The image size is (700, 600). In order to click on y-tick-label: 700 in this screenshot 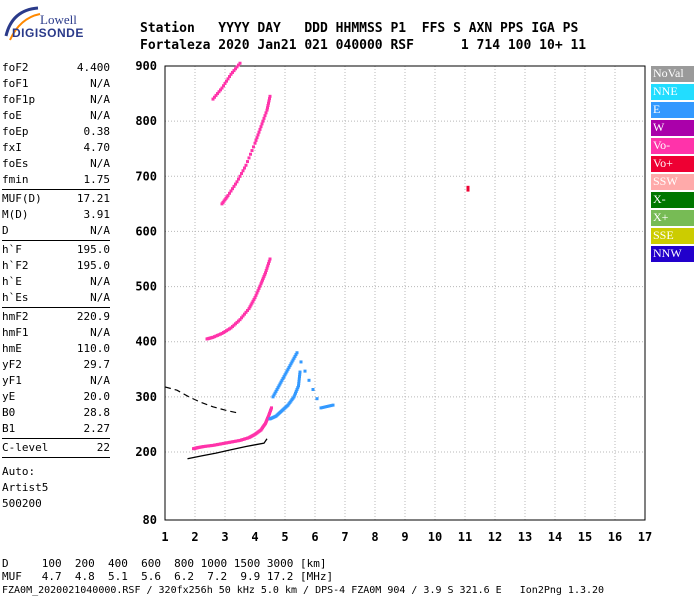, I will do `click(146, 176)`.